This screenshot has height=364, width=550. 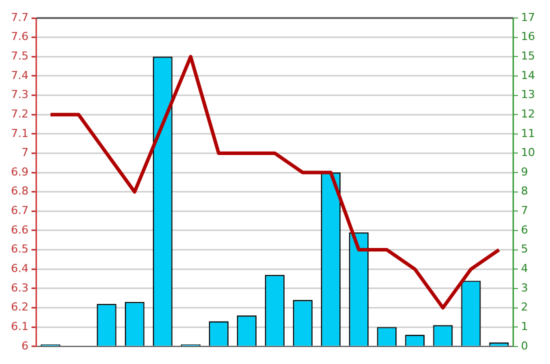 What do you see at coordinates (19, 268) in the screenshot?
I see `y-tick-label: 6.4` at bounding box center [19, 268].